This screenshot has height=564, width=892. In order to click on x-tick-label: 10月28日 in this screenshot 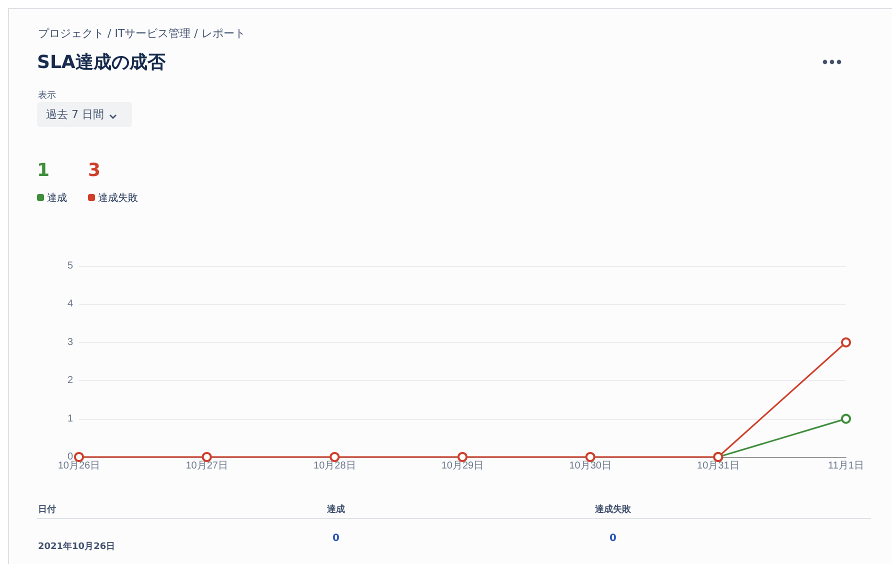, I will do `click(335, 466)`.